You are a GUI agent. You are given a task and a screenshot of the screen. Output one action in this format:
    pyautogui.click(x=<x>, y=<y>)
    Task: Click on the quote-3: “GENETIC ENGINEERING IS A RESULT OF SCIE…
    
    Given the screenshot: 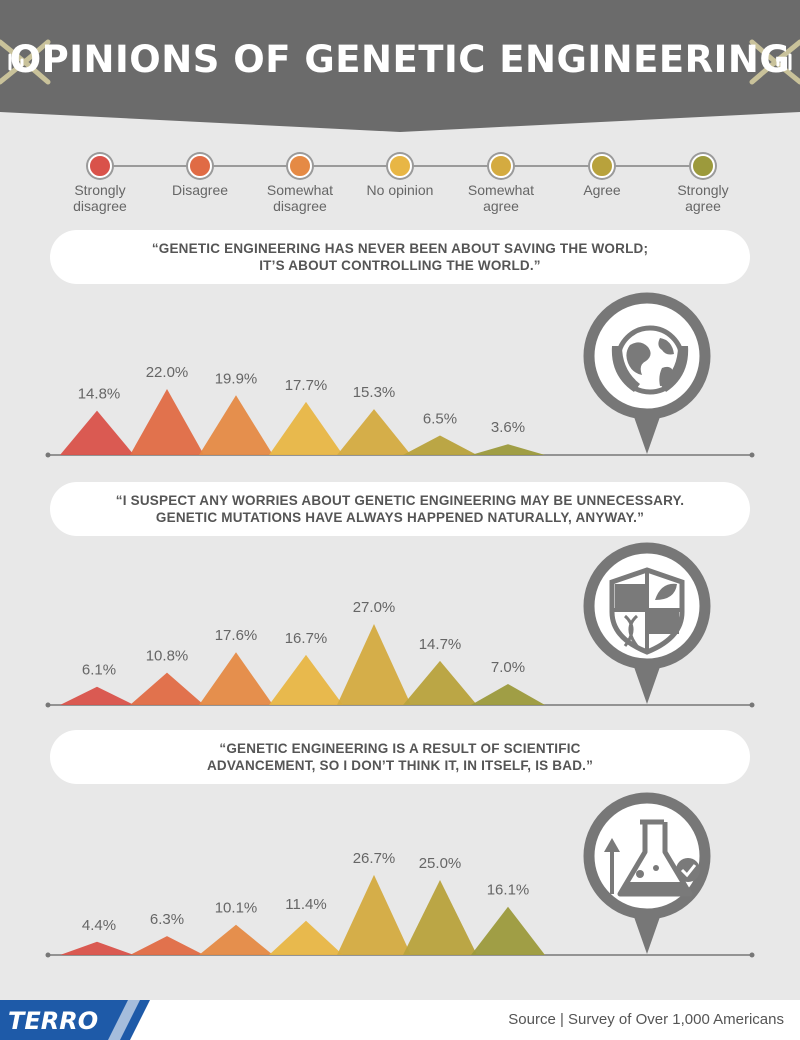 What is the action you would take?
    pyautogui.click(x=400, y=757)
    